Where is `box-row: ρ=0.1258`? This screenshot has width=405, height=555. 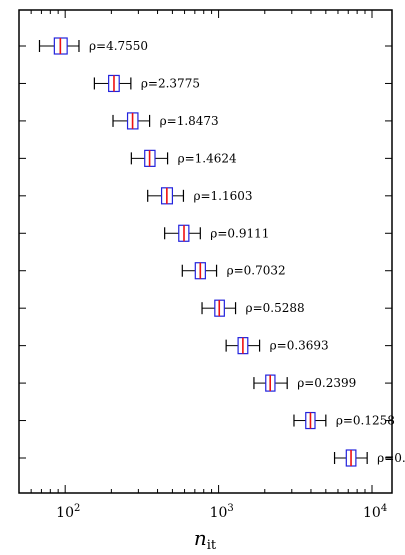 box-row: ρ=0.1258 is located at coordinates (344, 420).